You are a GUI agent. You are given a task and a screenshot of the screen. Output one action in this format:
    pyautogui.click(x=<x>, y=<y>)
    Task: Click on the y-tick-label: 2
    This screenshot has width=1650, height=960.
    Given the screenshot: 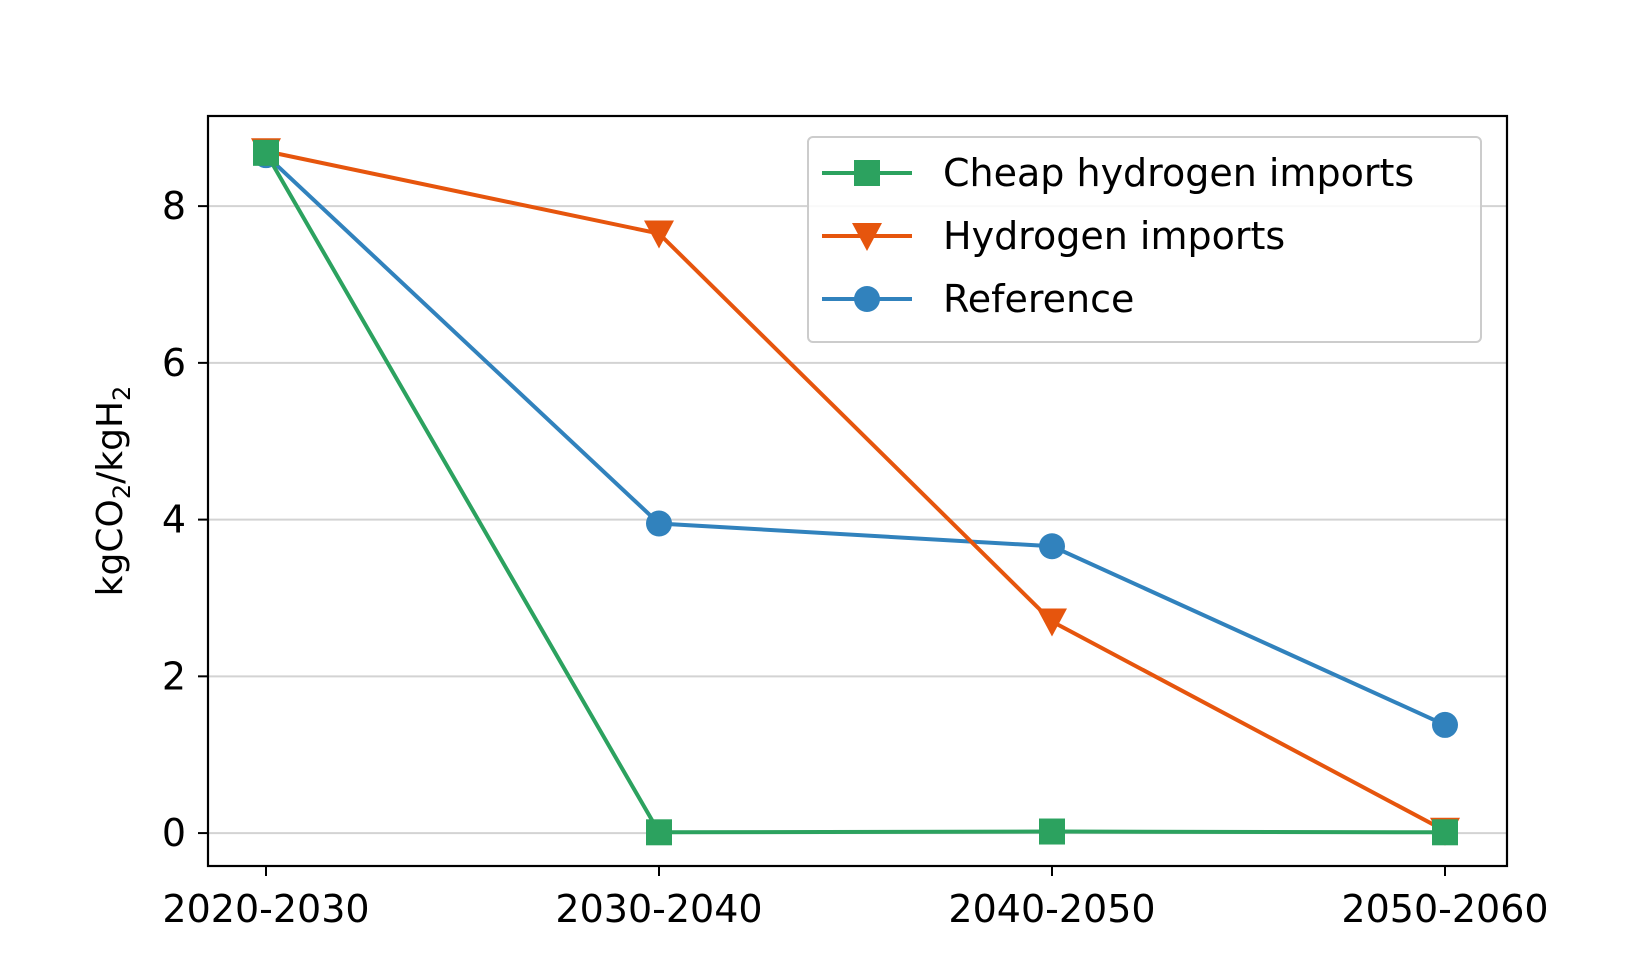 What is the action you would take?
    pyautogui.click(x=174, y=676)
    